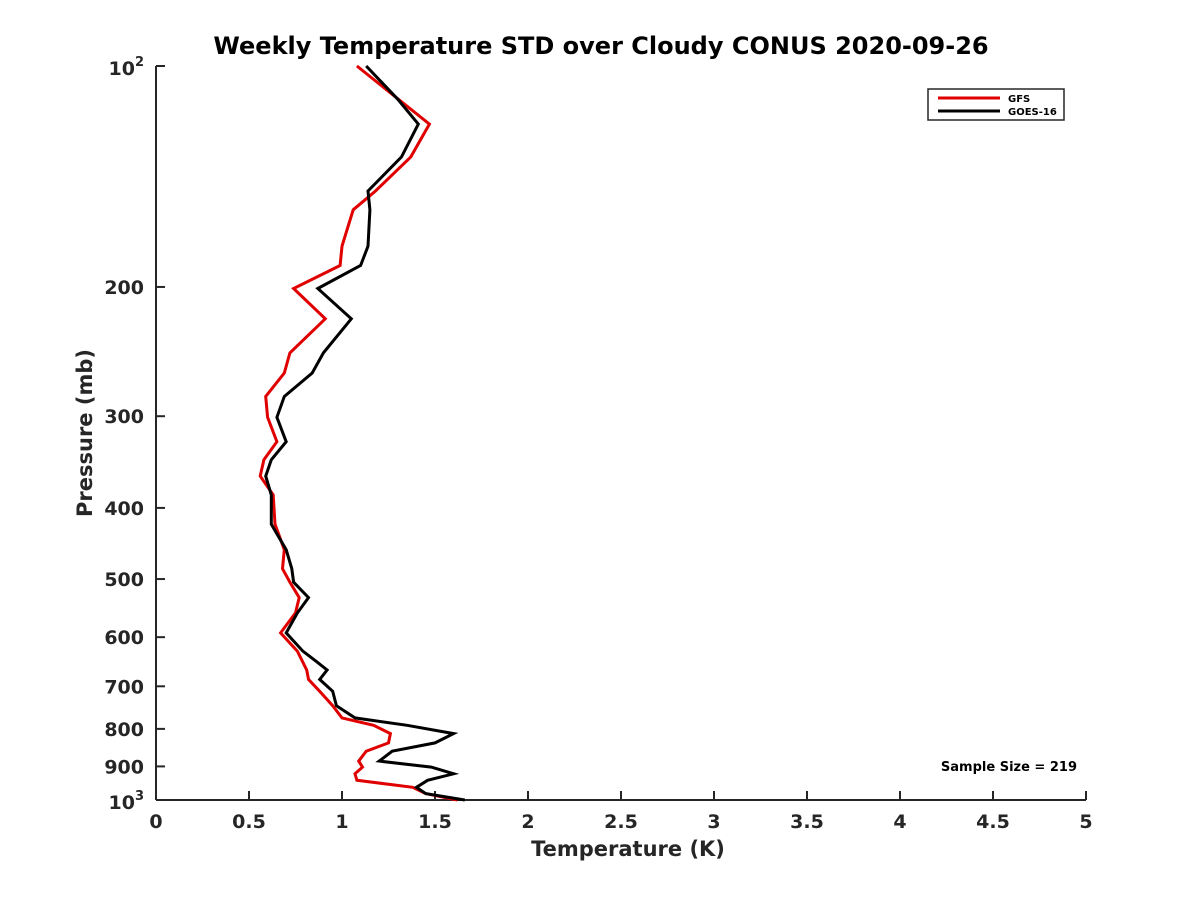 The height and width of the screenshot is (900, 1200). What do you see at coordinates (435, 822) in the screenshot?
I see `x-tick-label: 1.5` at bounding box center [435, 822].